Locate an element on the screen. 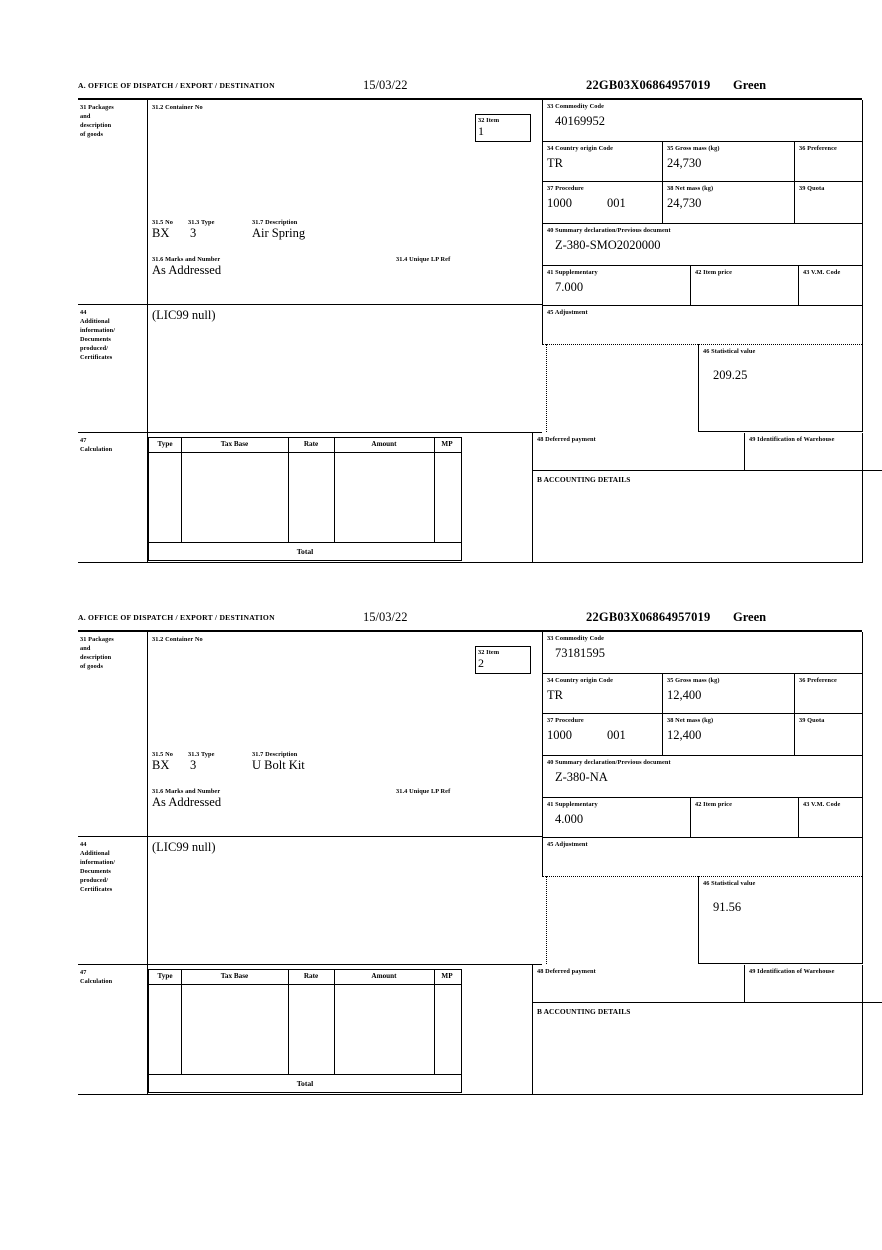  box-44-label-line: 44 is located at coordinates (83, 844).